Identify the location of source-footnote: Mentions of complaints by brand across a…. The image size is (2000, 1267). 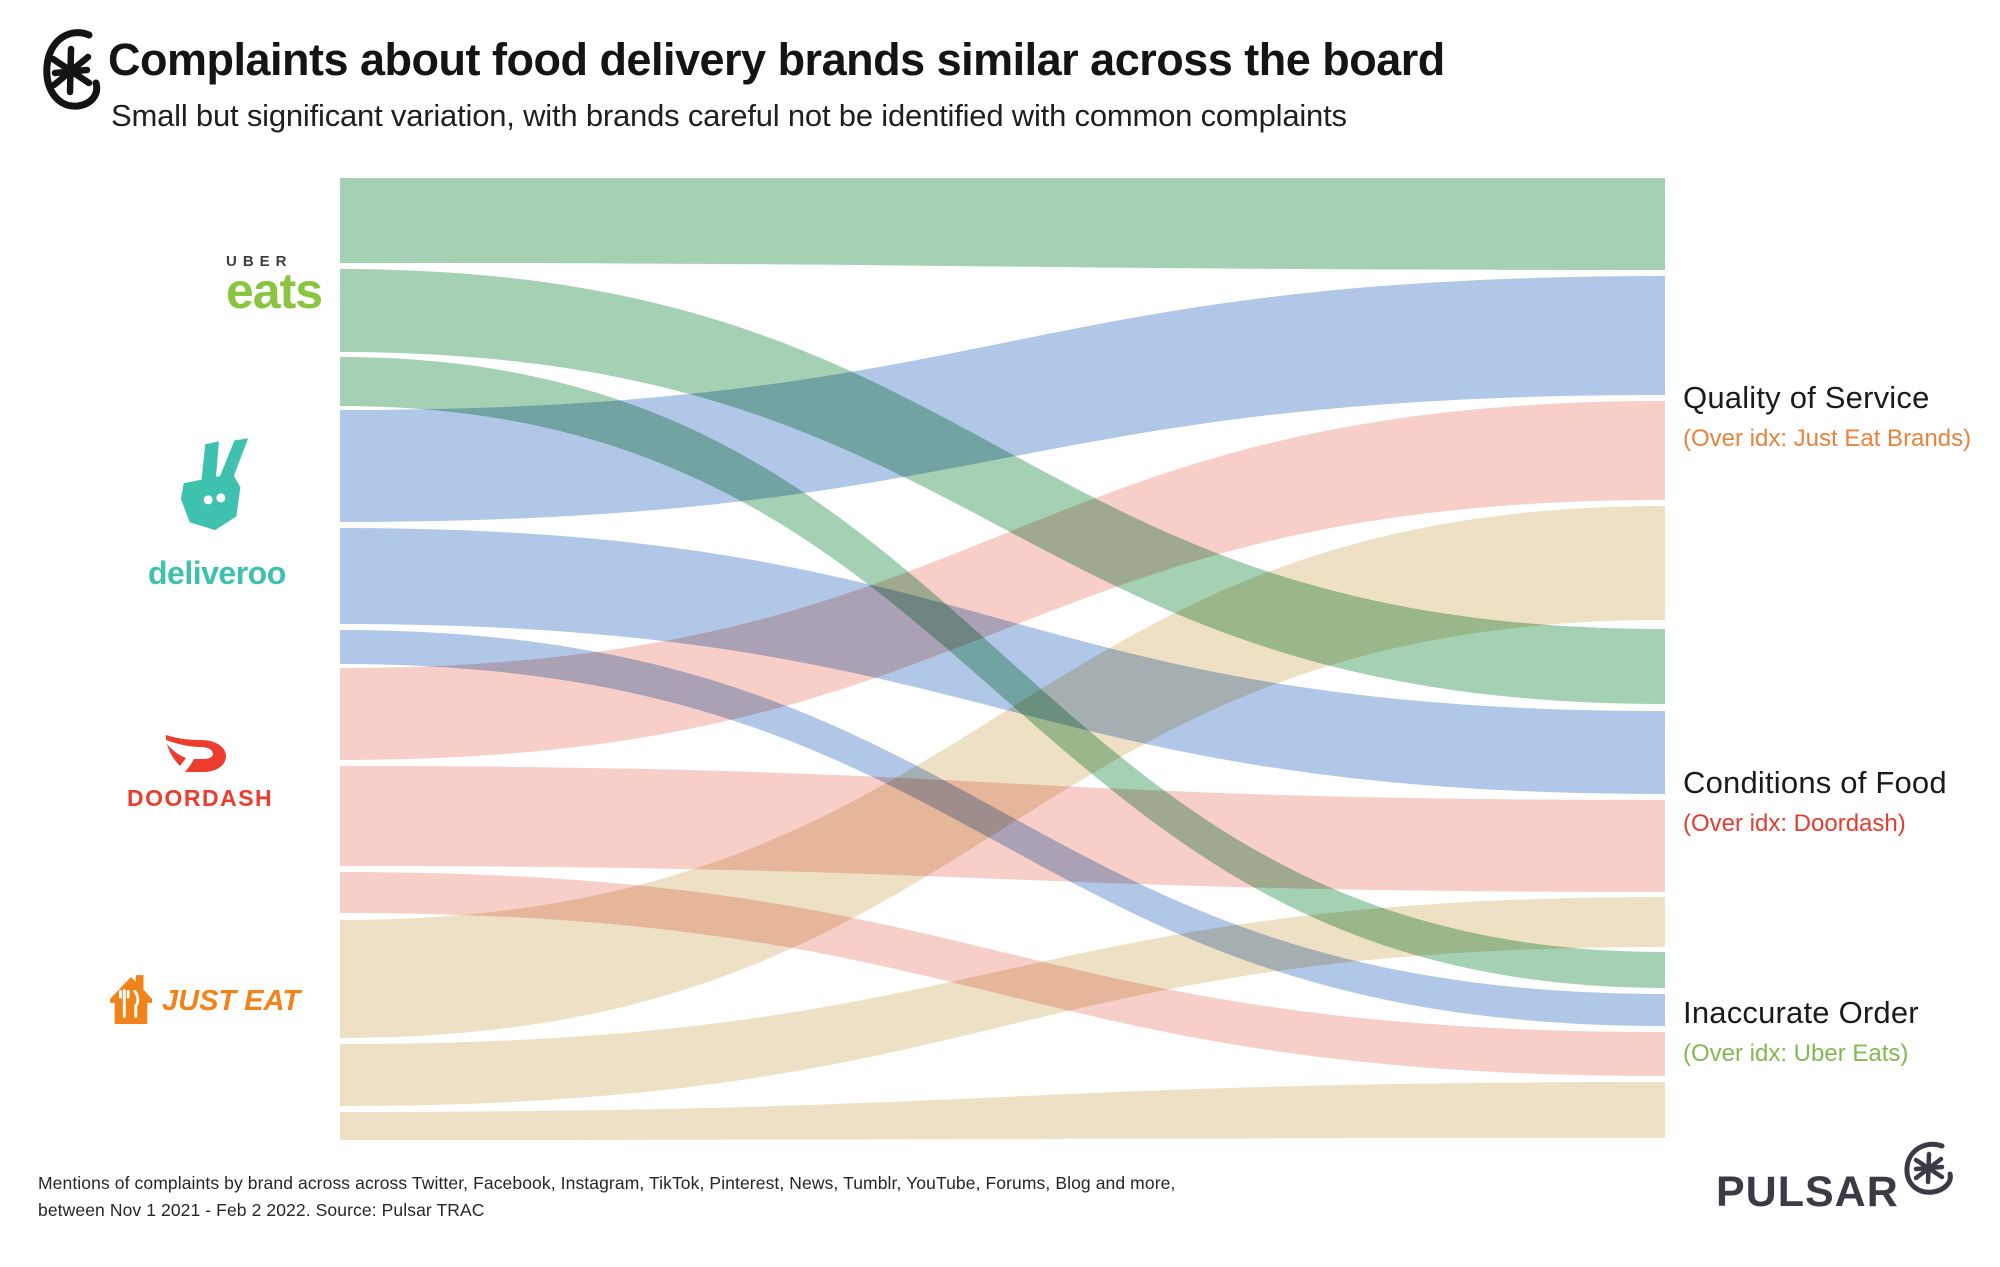
(606, 1197).